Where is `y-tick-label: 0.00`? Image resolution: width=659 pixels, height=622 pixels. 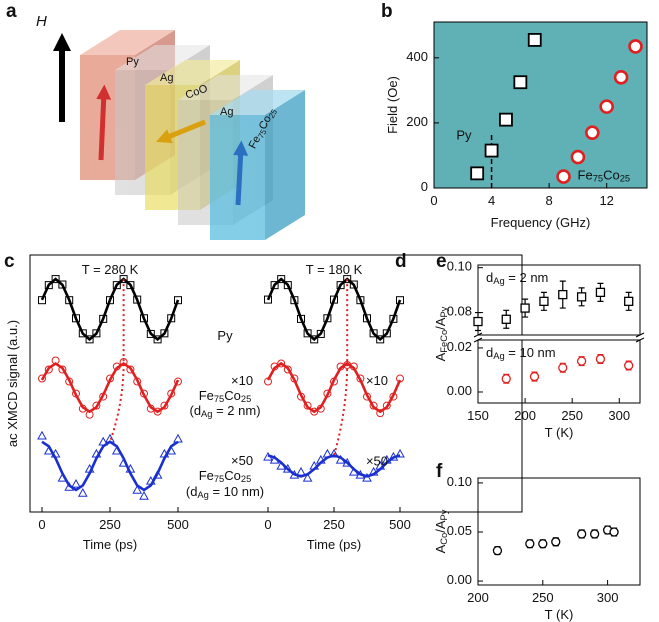
y-tick-label: 0.00 is located at coordinates (459, 390).